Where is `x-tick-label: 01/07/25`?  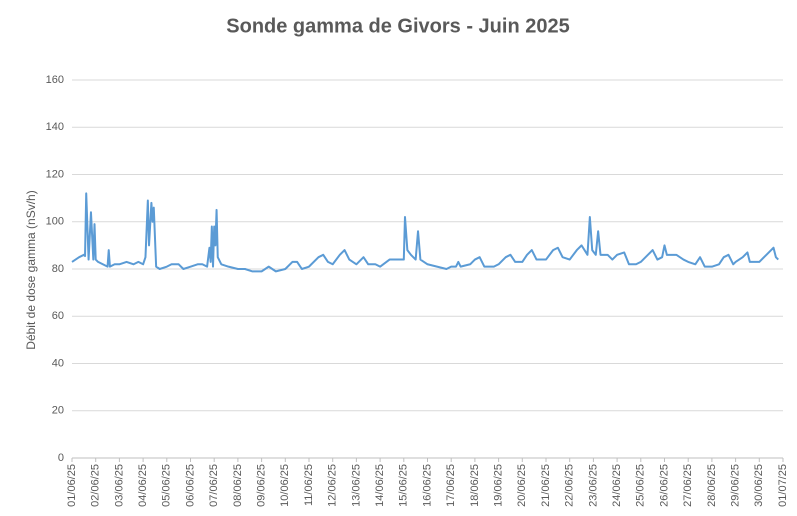
x-tick-label: 01/07/25 is located at coordinates (783, 485).